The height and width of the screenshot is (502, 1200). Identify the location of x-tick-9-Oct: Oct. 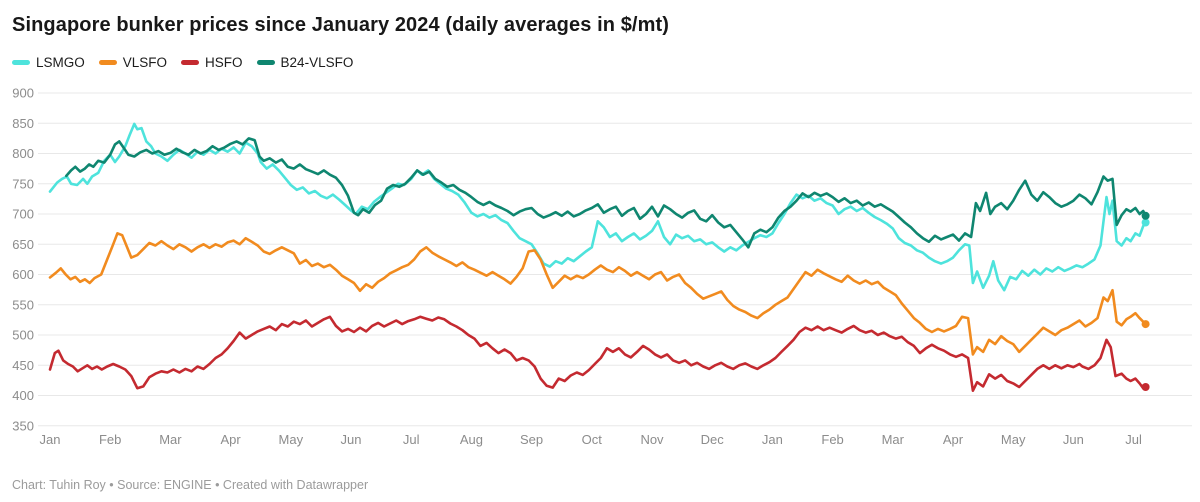
(592, 439).